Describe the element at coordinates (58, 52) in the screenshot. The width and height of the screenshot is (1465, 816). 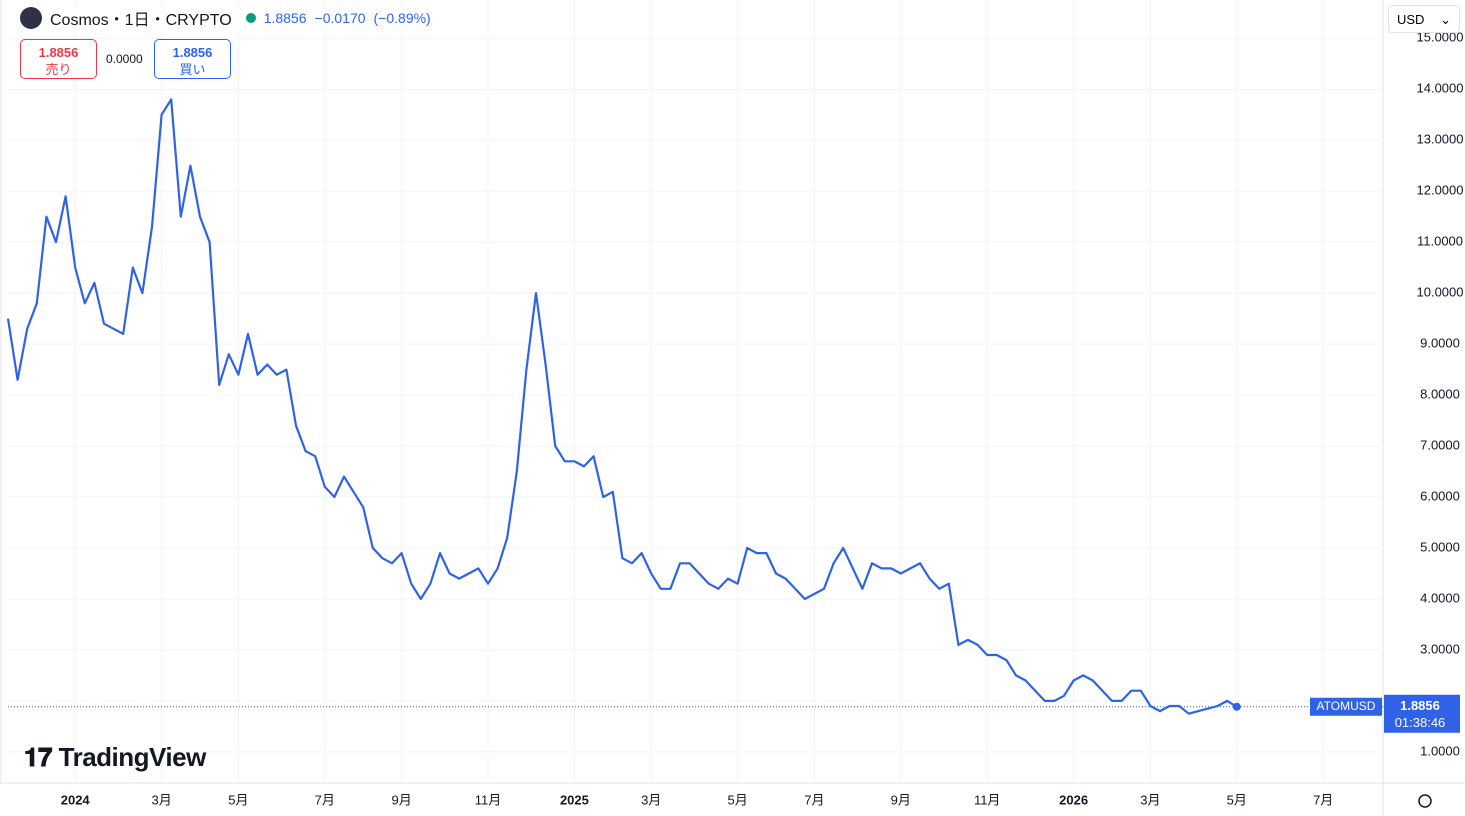
I see `sell-price: 1.8856` at that location.